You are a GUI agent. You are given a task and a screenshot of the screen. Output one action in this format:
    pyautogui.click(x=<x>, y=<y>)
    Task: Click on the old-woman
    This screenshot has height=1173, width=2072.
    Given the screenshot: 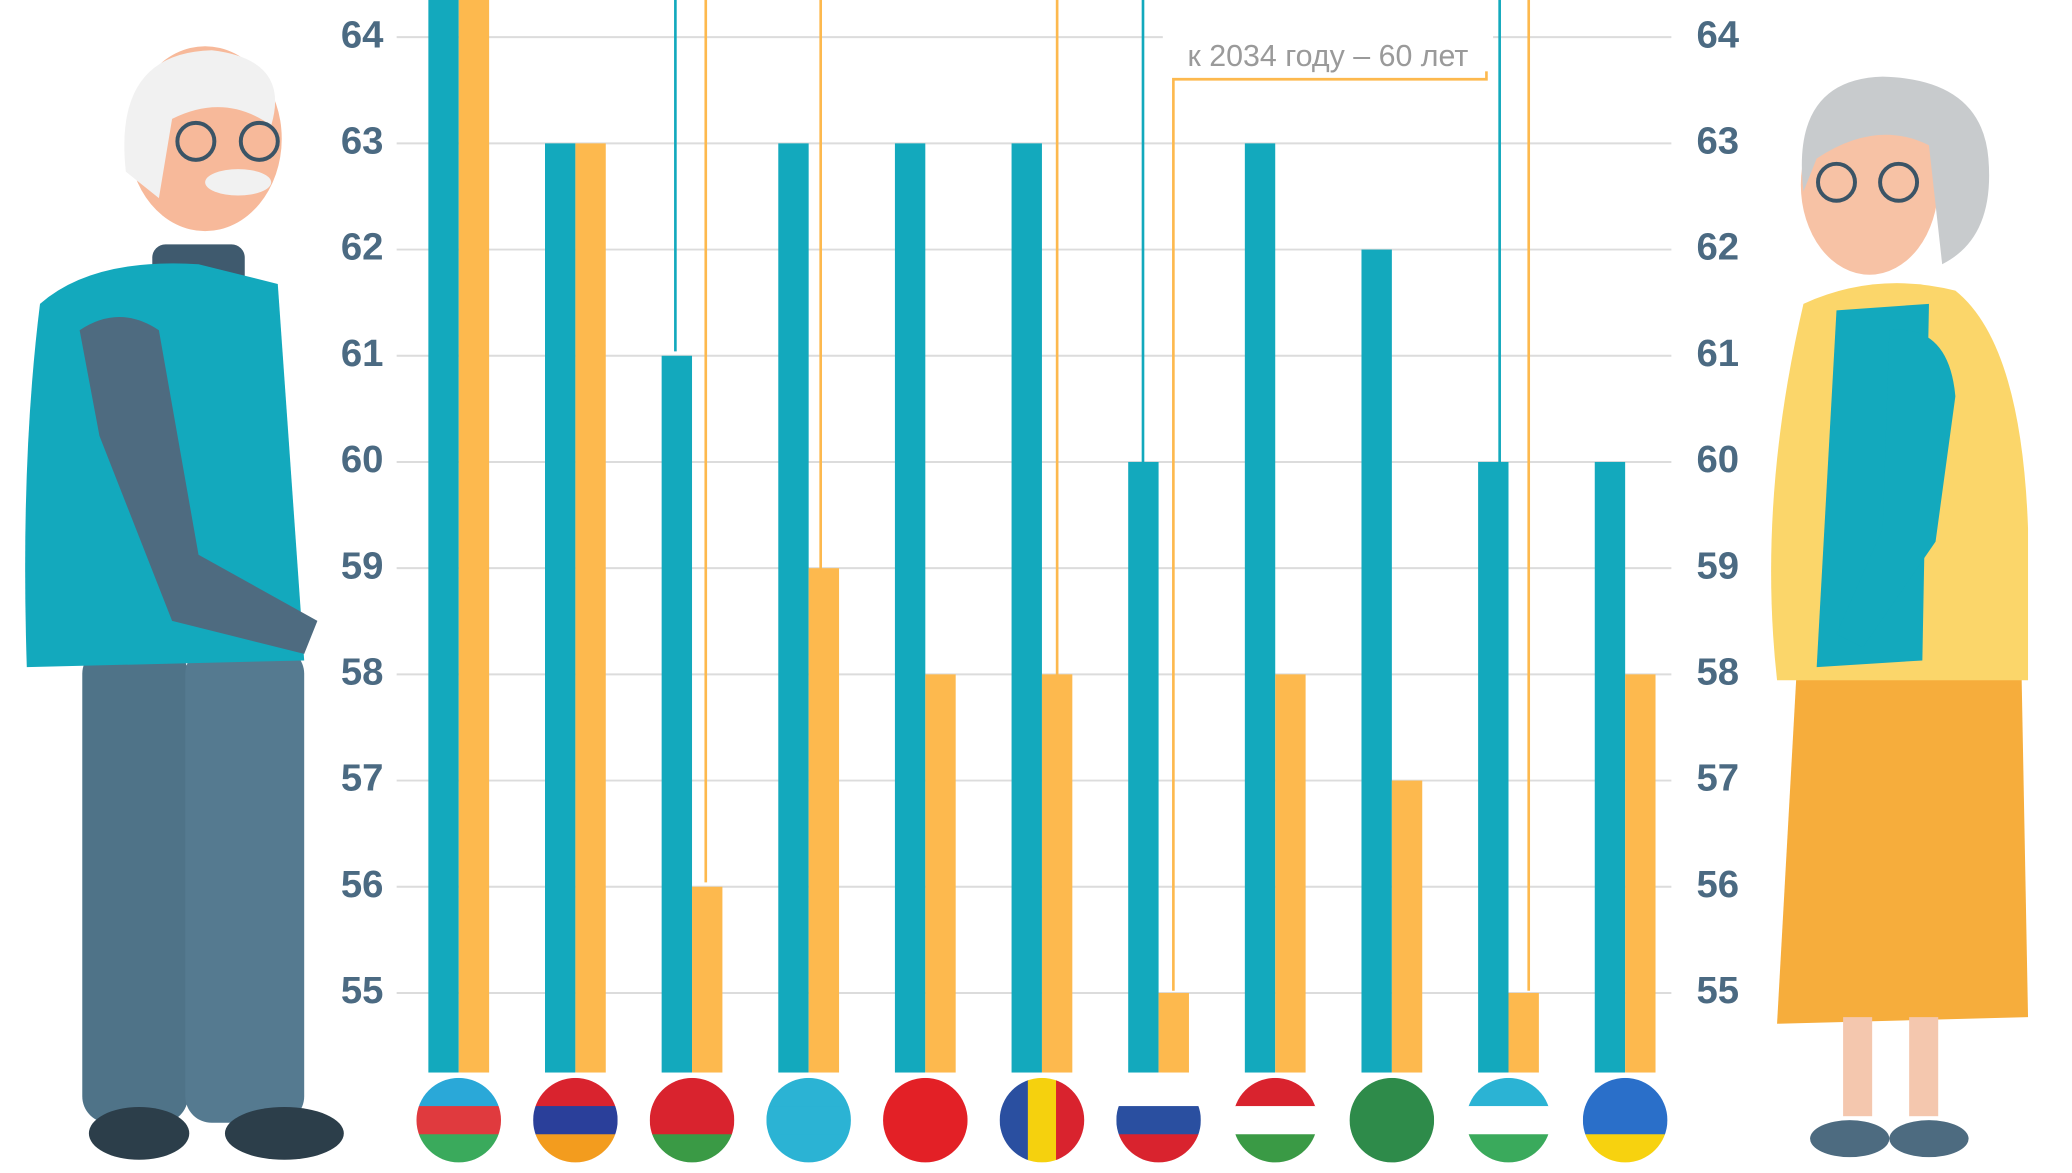 What is the action you would take?
    pyautogui.click(x=1900, y=617)
    